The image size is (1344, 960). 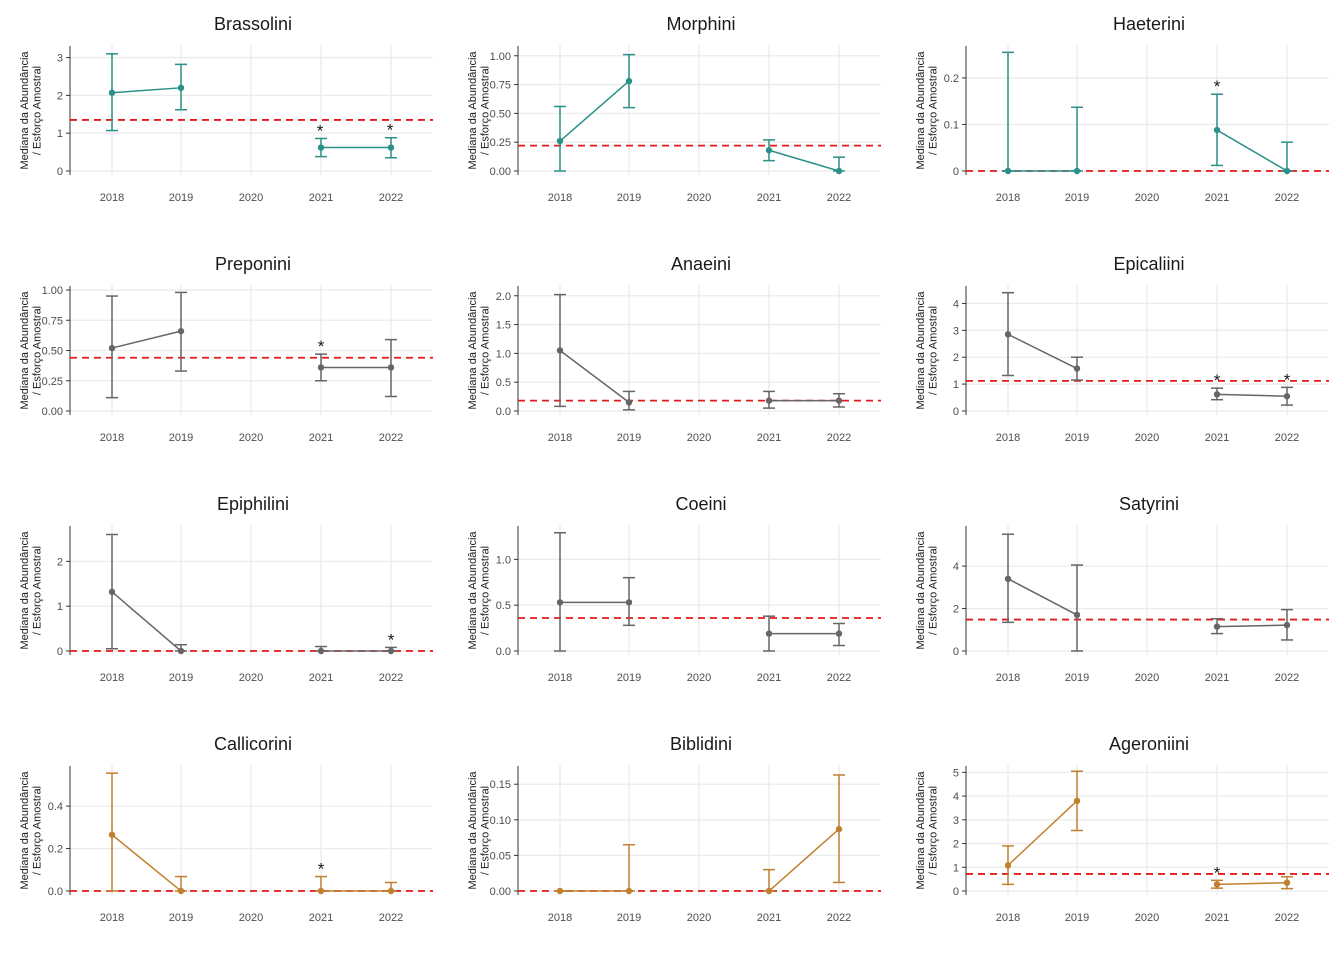 I want to click on panel-title: Biblidini, so click(x=701, y=744).